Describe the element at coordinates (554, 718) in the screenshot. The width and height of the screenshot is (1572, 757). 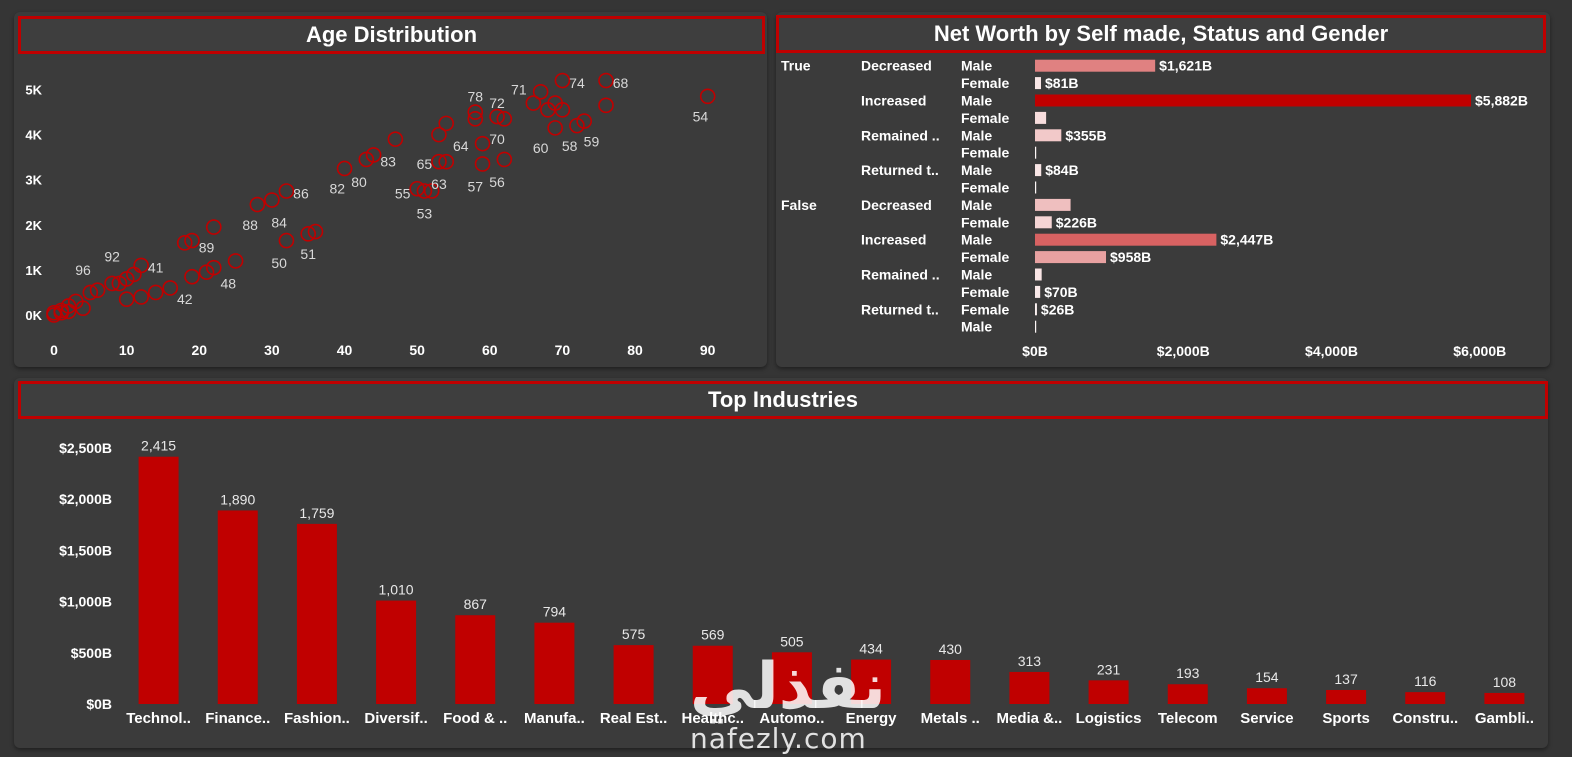
I see `category-label: Manufa..` at that location.